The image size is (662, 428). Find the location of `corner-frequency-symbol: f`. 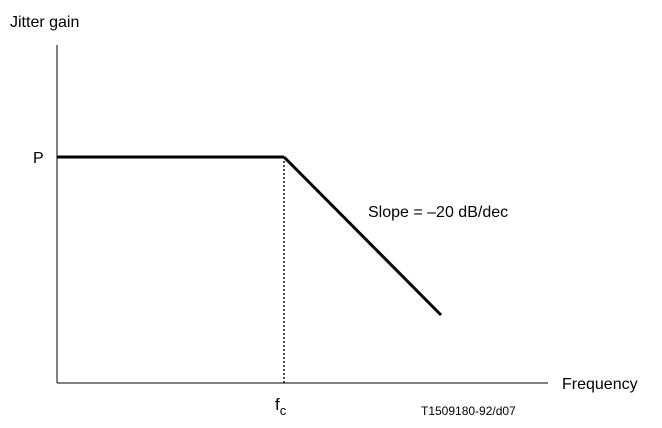

corner-frequency-symbol: f is located at coordinates (277, 404).